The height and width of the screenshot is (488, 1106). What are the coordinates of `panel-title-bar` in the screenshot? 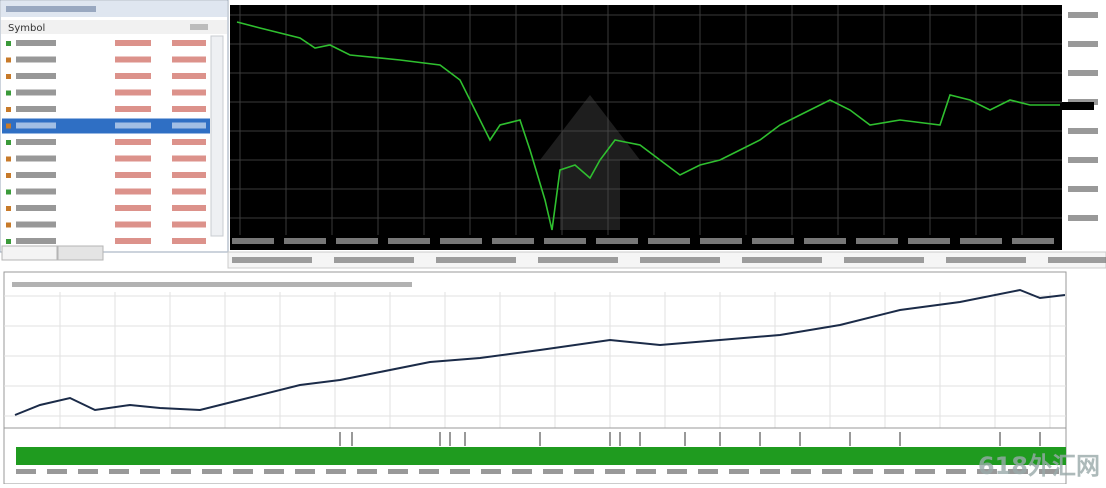 It's located at (114, 9).